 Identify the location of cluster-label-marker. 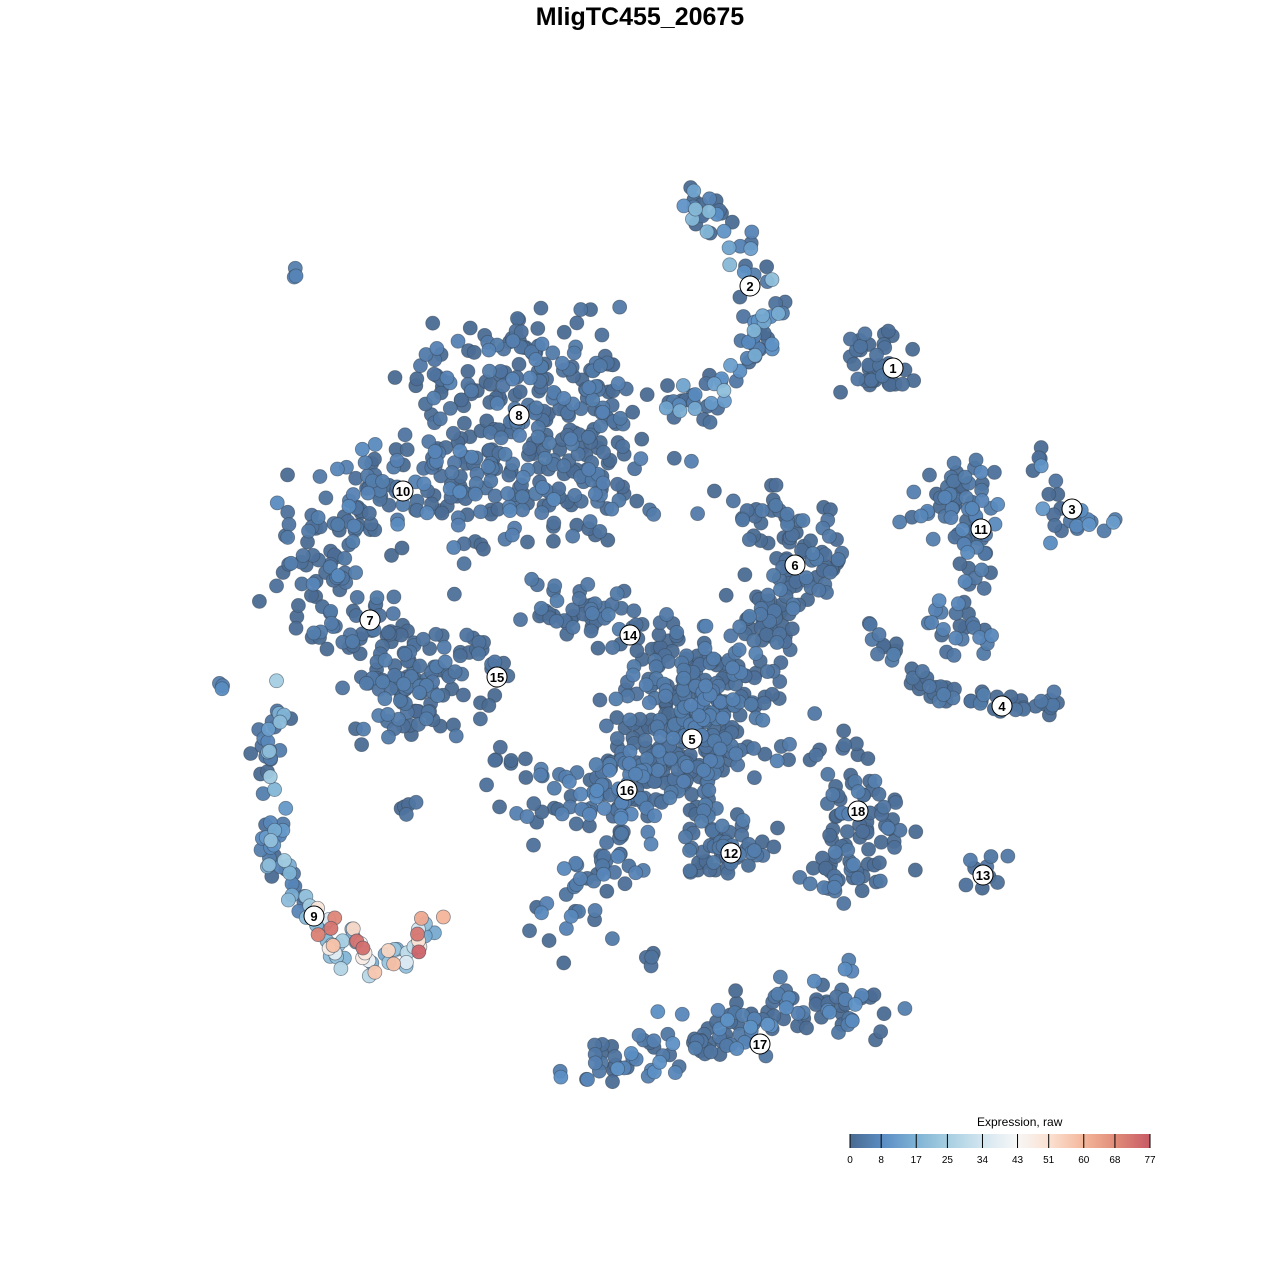
(314, 916).